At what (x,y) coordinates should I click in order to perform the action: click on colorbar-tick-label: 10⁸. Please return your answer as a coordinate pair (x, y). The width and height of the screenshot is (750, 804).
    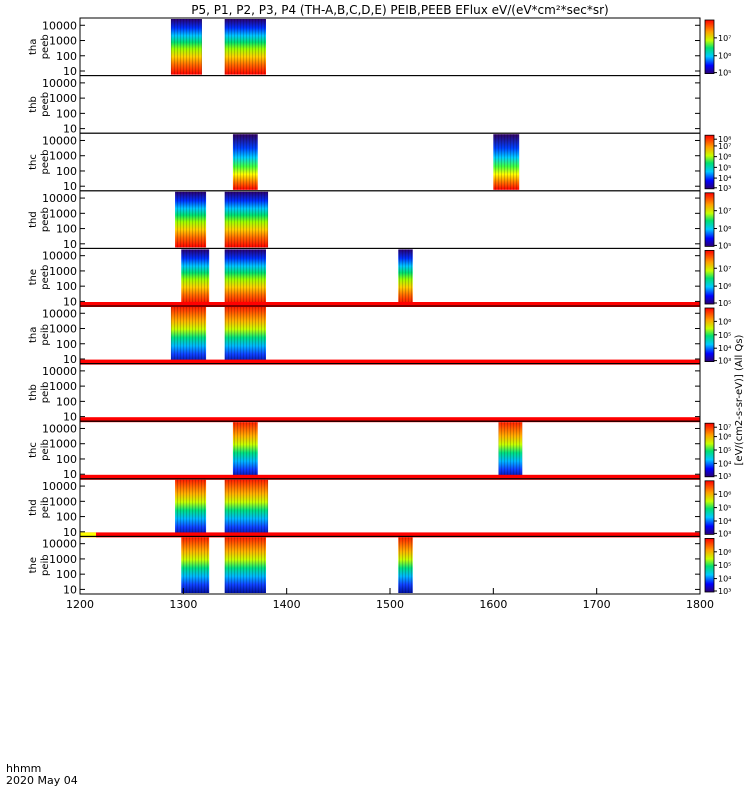
    Looking at the image, I should click on (724, 139).